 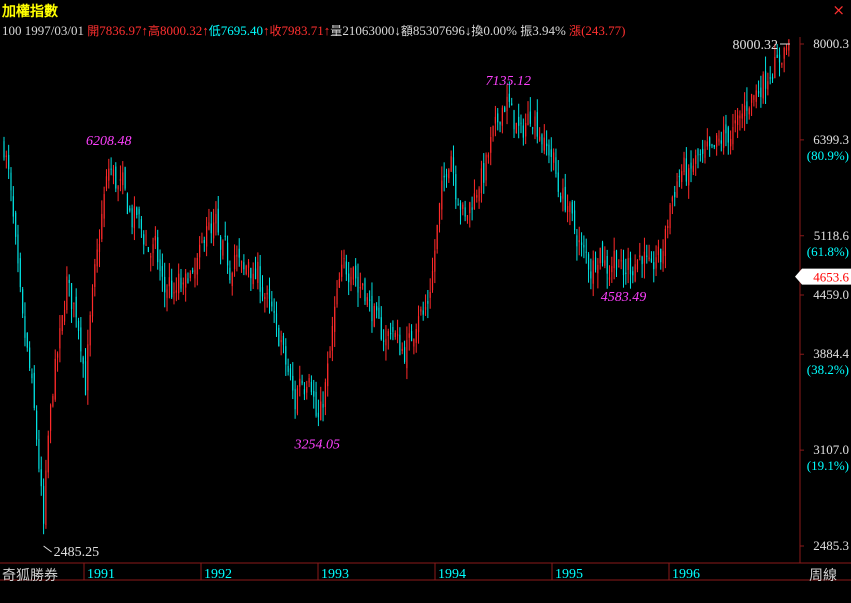 I want to click on y-tick-pct-label: (19.1%), so click(x=828, y=465).